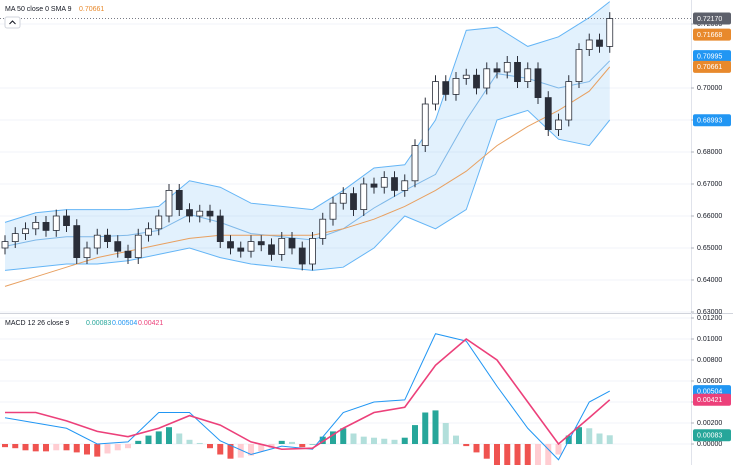 This screenshot has width=733, height=465. Describe the element at coordinates (150, 323) in the screenshot. I see `legend-value: 0.00421` at that location.